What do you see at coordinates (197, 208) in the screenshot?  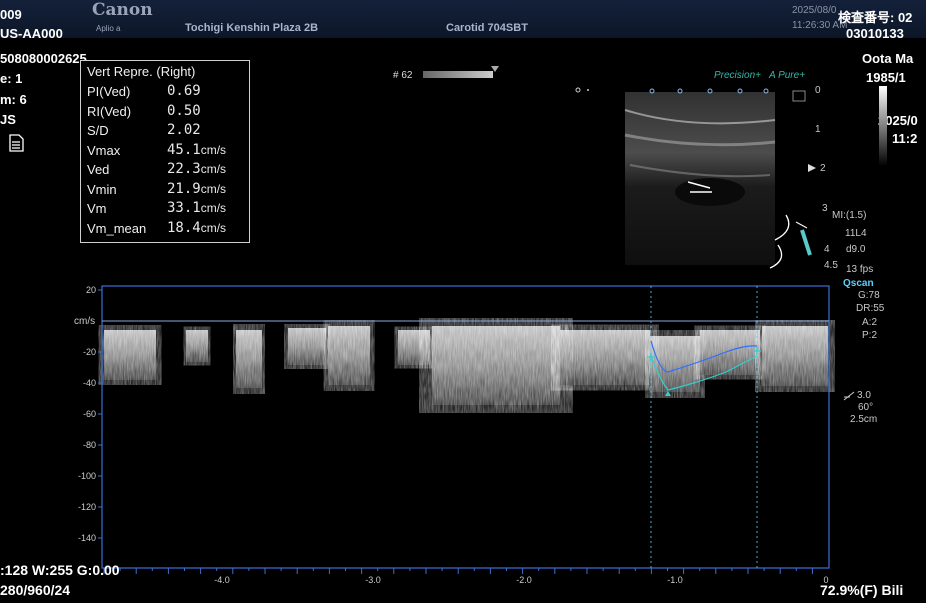 I see `measurement-value: 33.1cm/s` at bounding box center [197, 208].